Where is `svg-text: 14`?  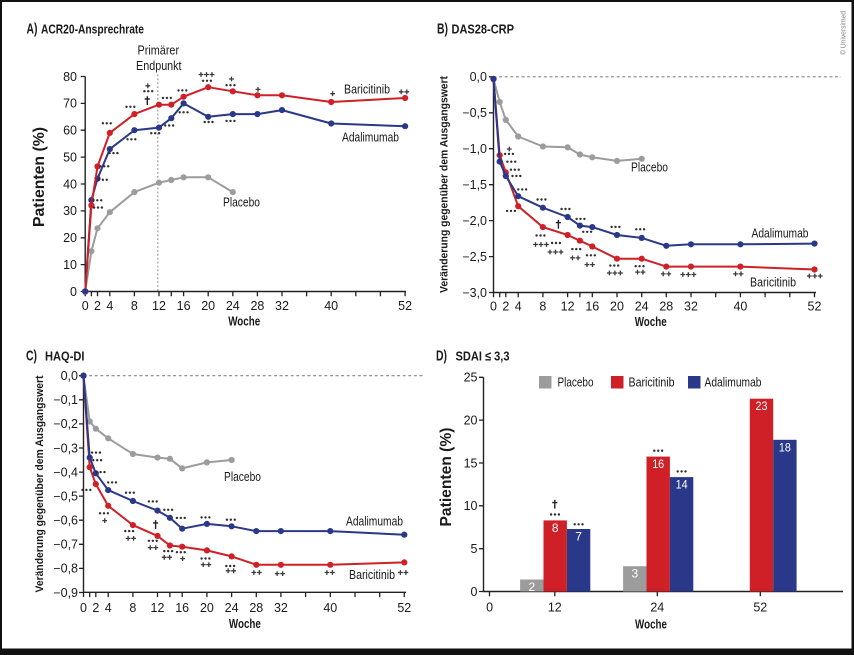 svg-text: 14 is located at coordinates (682, 485).